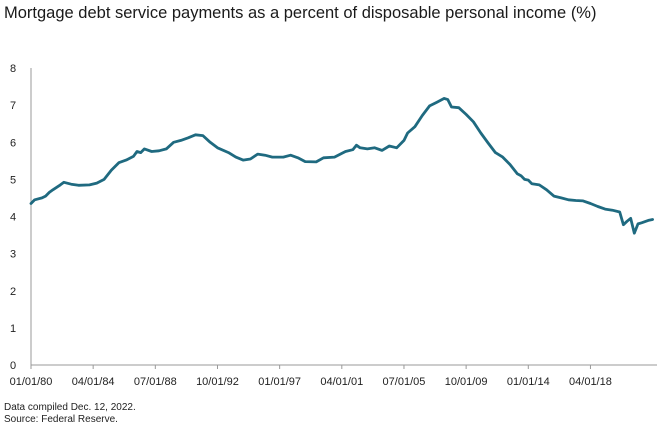 The height and width of the screenshot is (436, 660). Describe the element at coordinates (13, 69) in the screenshot. I see `y-tick-label: 8` at that location.